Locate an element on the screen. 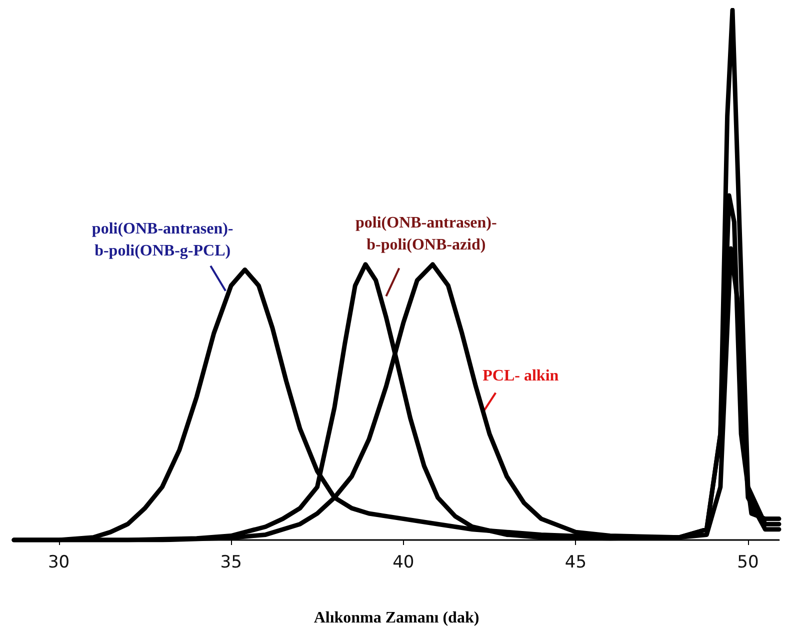 The width and height of the screenshot is (791, 644). x-axis-title: Alıkonma Zamanı (dak) is located at coordinates (397, 618).